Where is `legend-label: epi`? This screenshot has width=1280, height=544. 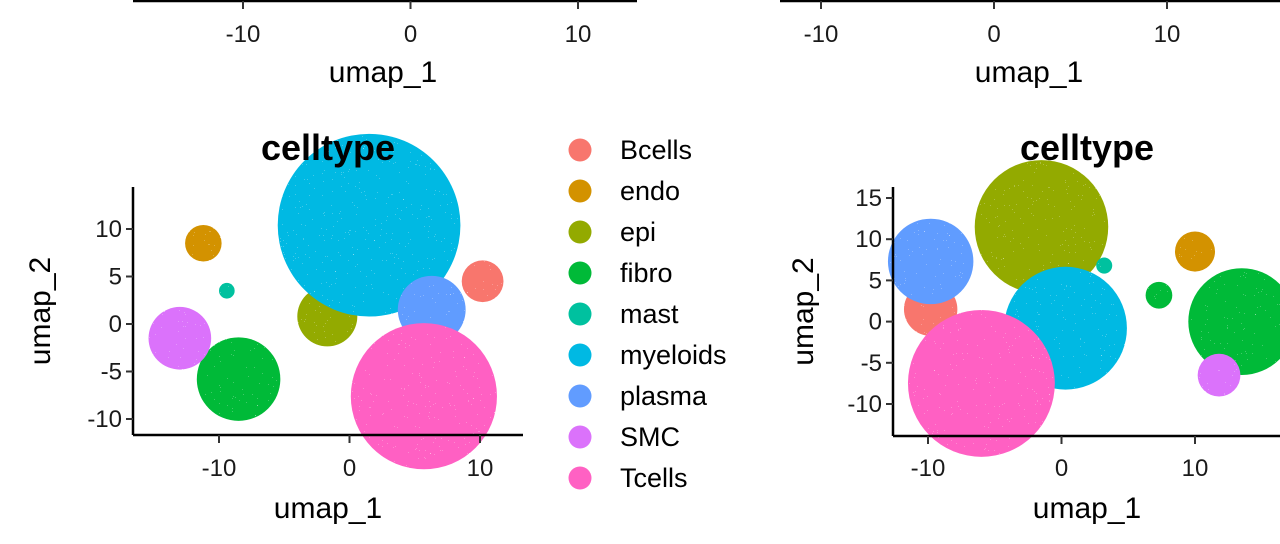
legend-label: epi is located at coordinates (638, 232).